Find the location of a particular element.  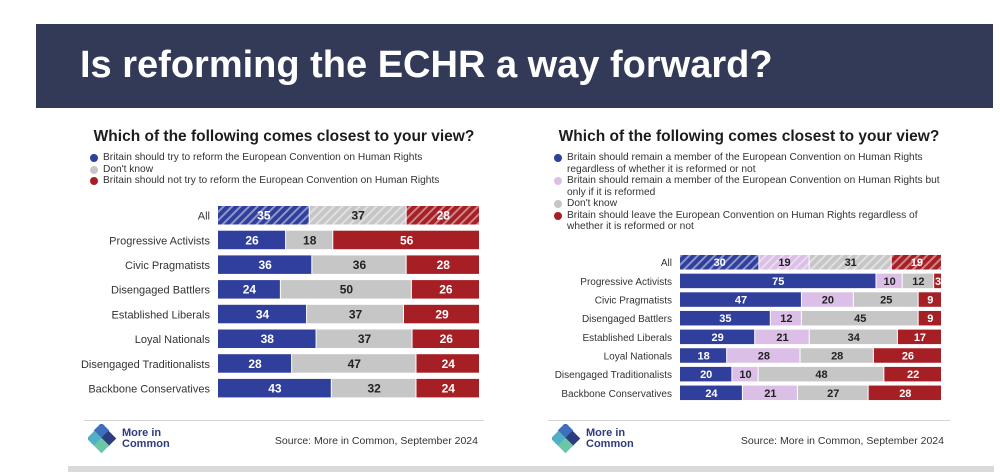

data-label: 22 is located at coordinates (913, 375).